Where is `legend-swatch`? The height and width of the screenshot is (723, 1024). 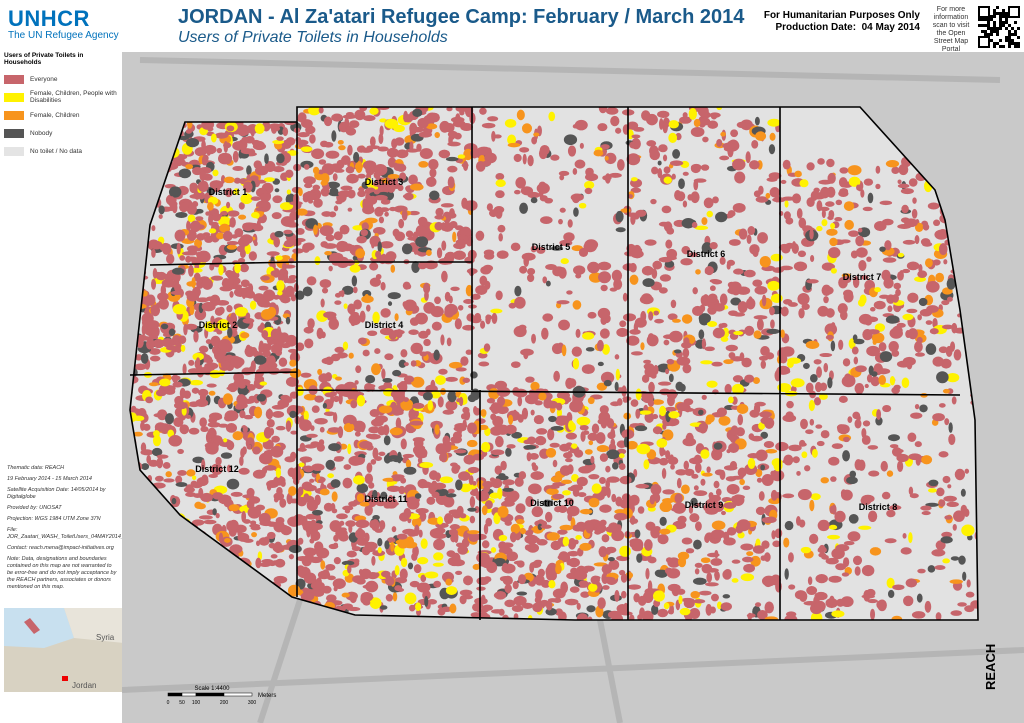 legend-swatch is located at coordinates (14, 97).